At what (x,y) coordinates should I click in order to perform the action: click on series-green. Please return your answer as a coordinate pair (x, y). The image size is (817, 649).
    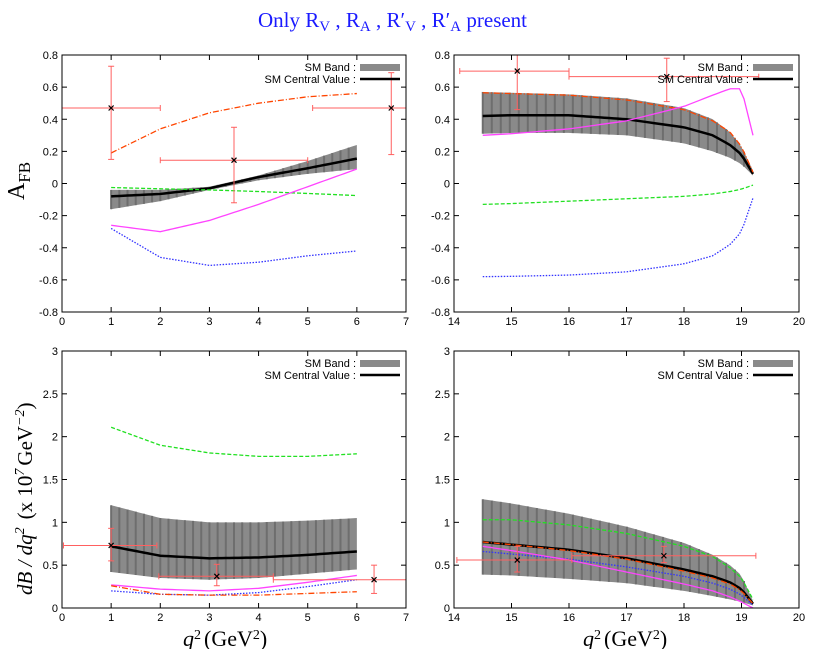
    Looking at the image, I should click on (618, 195).